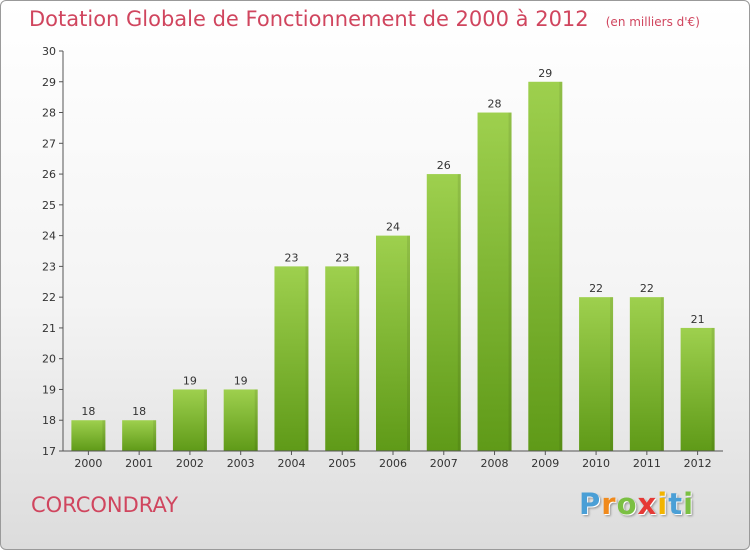  What do you see at coordinates (342, 463) in the screenshot?
I see `x-tick-label: 2005` at bounding box center [342, 463].